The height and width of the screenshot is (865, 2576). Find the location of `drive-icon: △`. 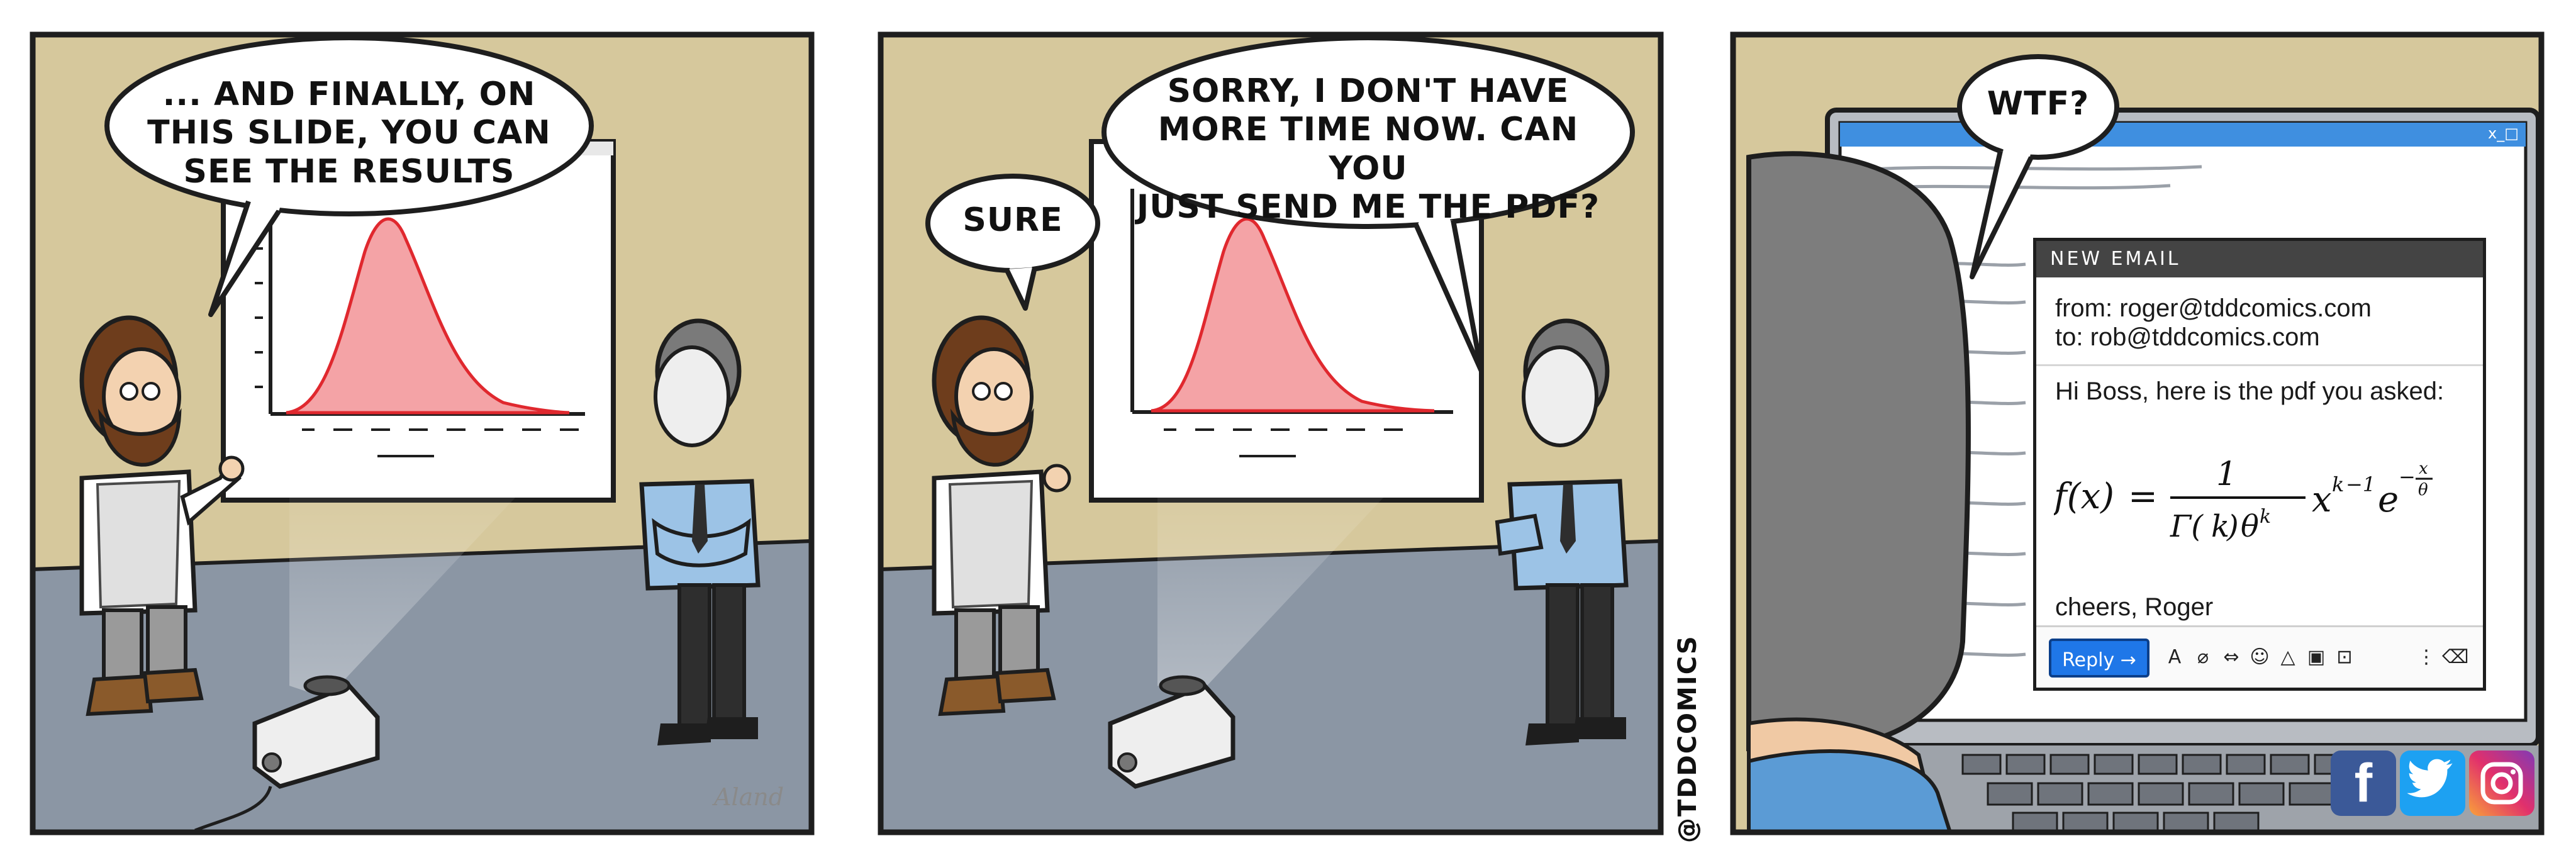

drive-icon: △ is located at coordinates (2287, 657).